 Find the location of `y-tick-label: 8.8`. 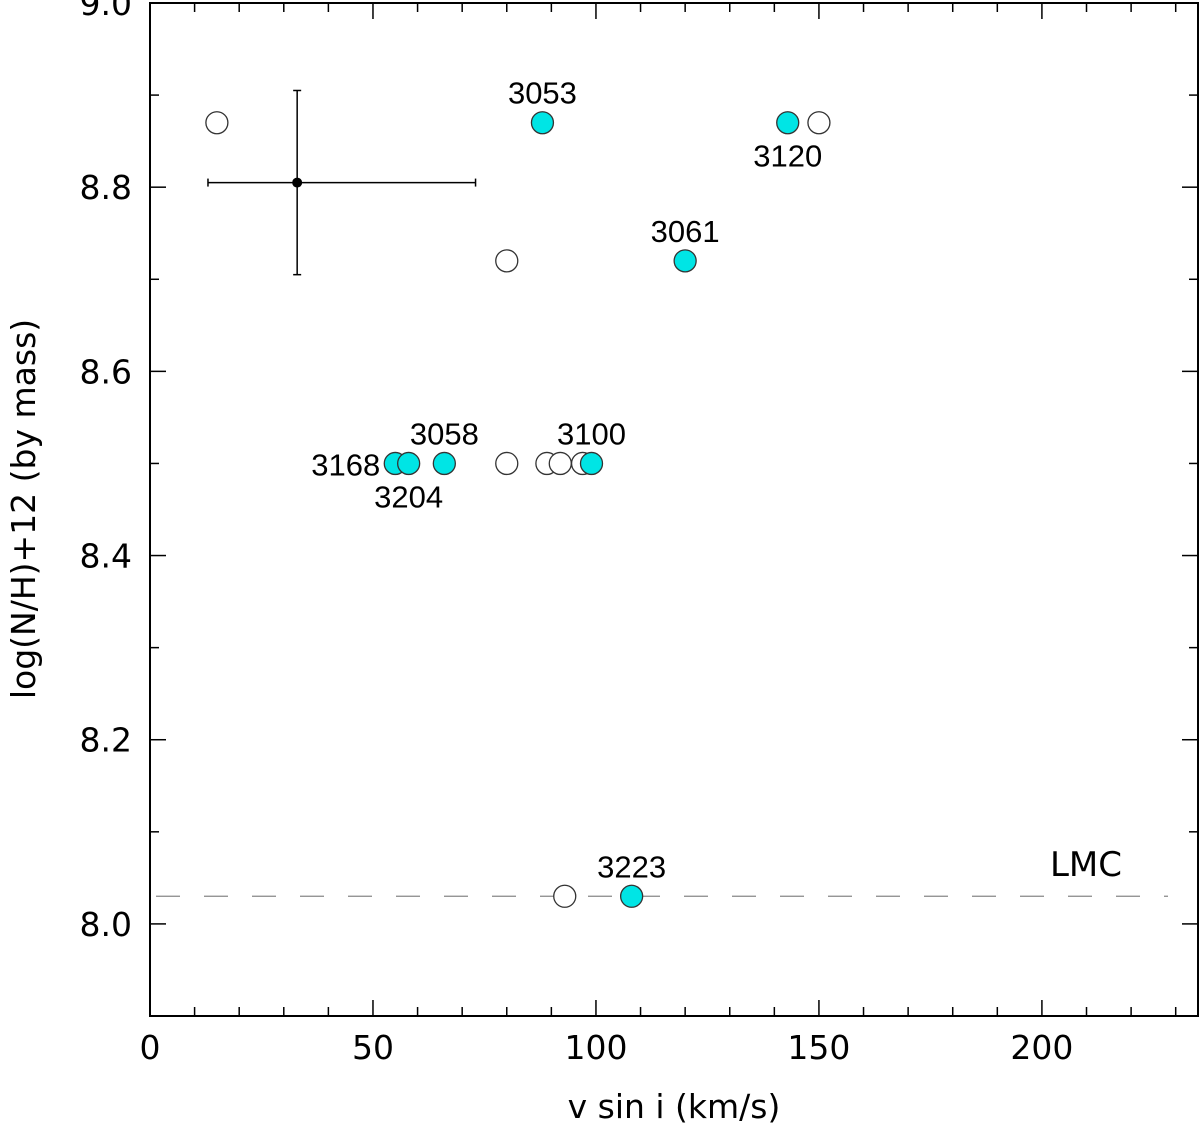

y-tick-label: 8.8 is located at coordinates (106, 187).